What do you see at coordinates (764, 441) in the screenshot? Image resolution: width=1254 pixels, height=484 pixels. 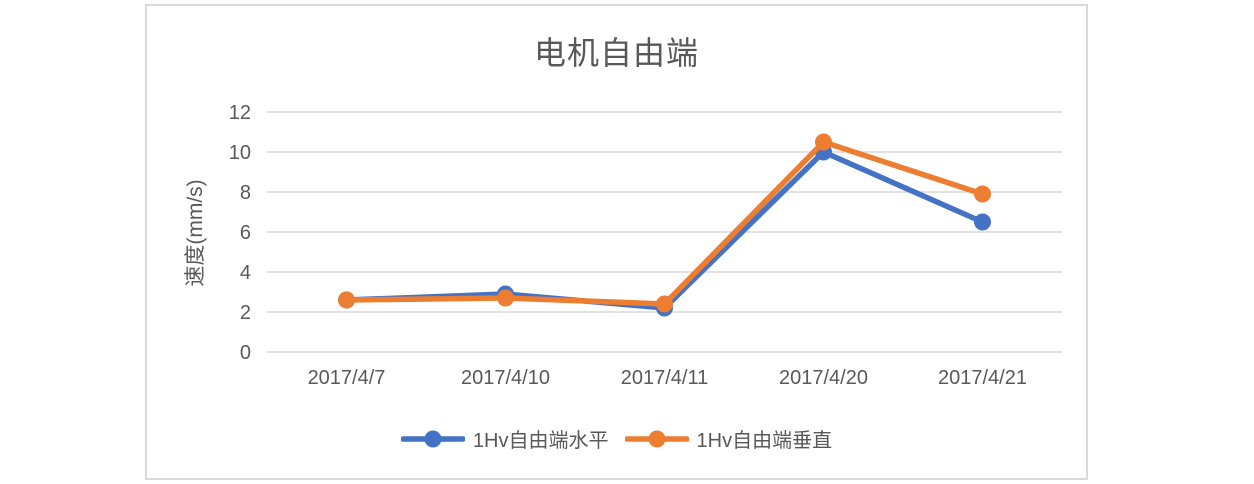 I see `legend-label: 1Hv自由端垂直` at bounding box center [764, 441].